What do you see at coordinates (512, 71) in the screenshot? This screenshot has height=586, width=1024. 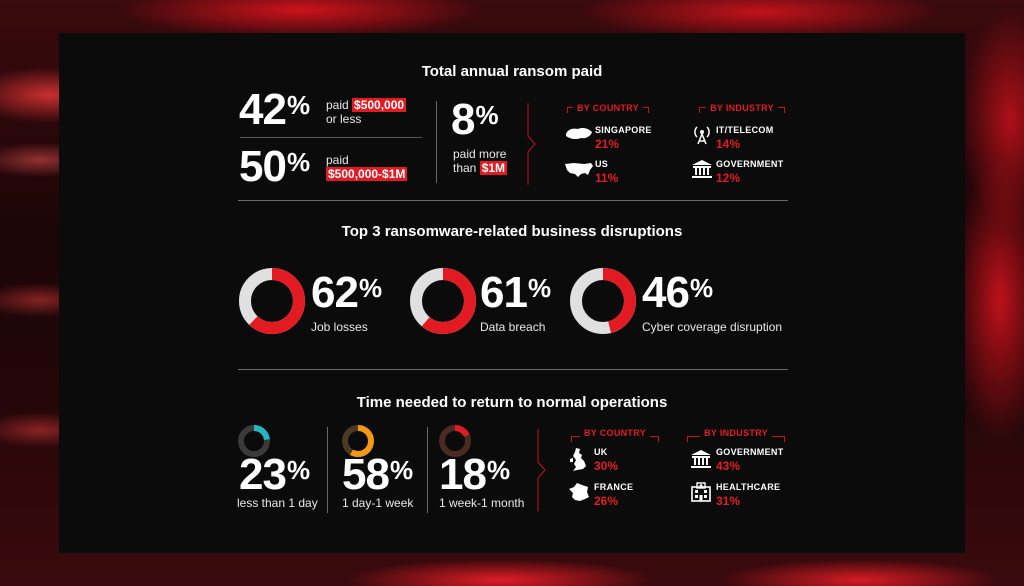 I see `section1-title: Total annual ransom paid` at bounding box center [512, 71].